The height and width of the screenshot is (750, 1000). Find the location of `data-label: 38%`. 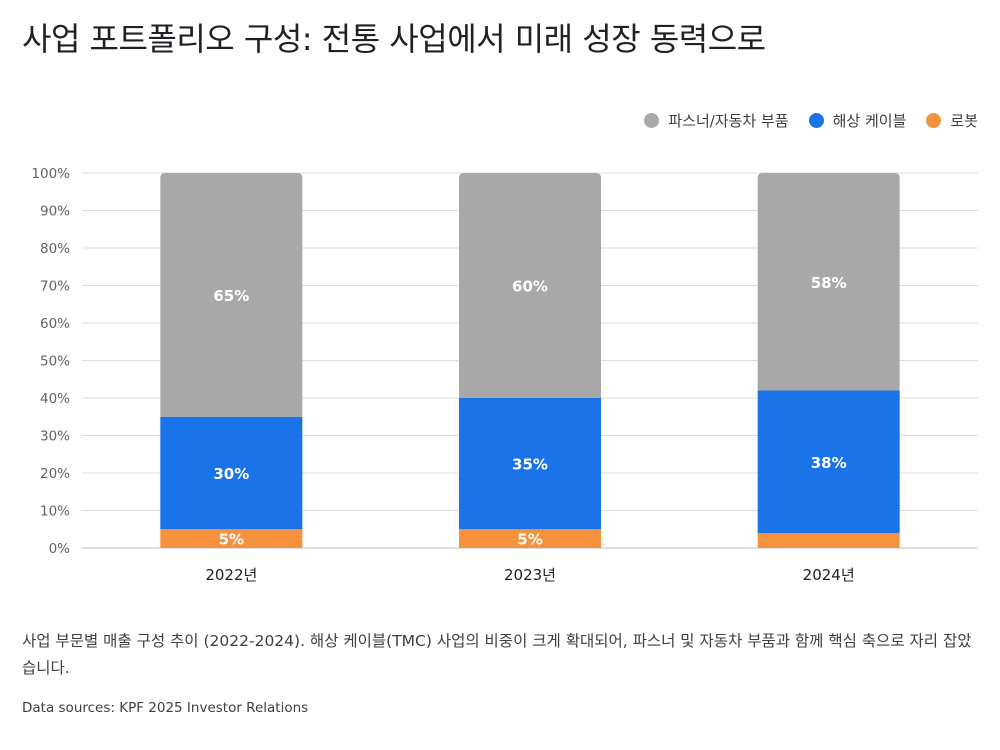

data-label: 38% is located at coordinates (829, 463).